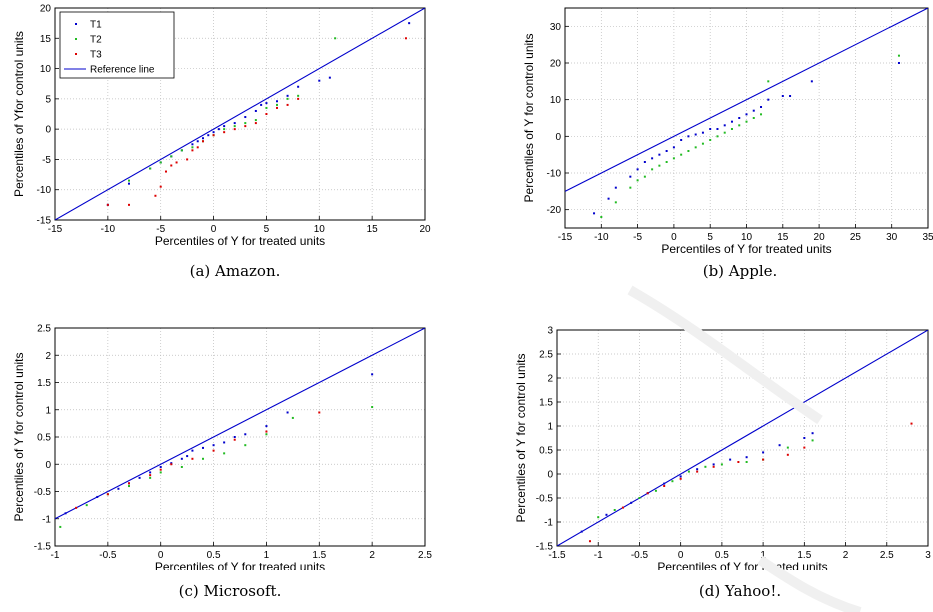  Describe the element at coordinates (43, 547) in the screenshot. I see `y-tick-label: -1.5` at that location.